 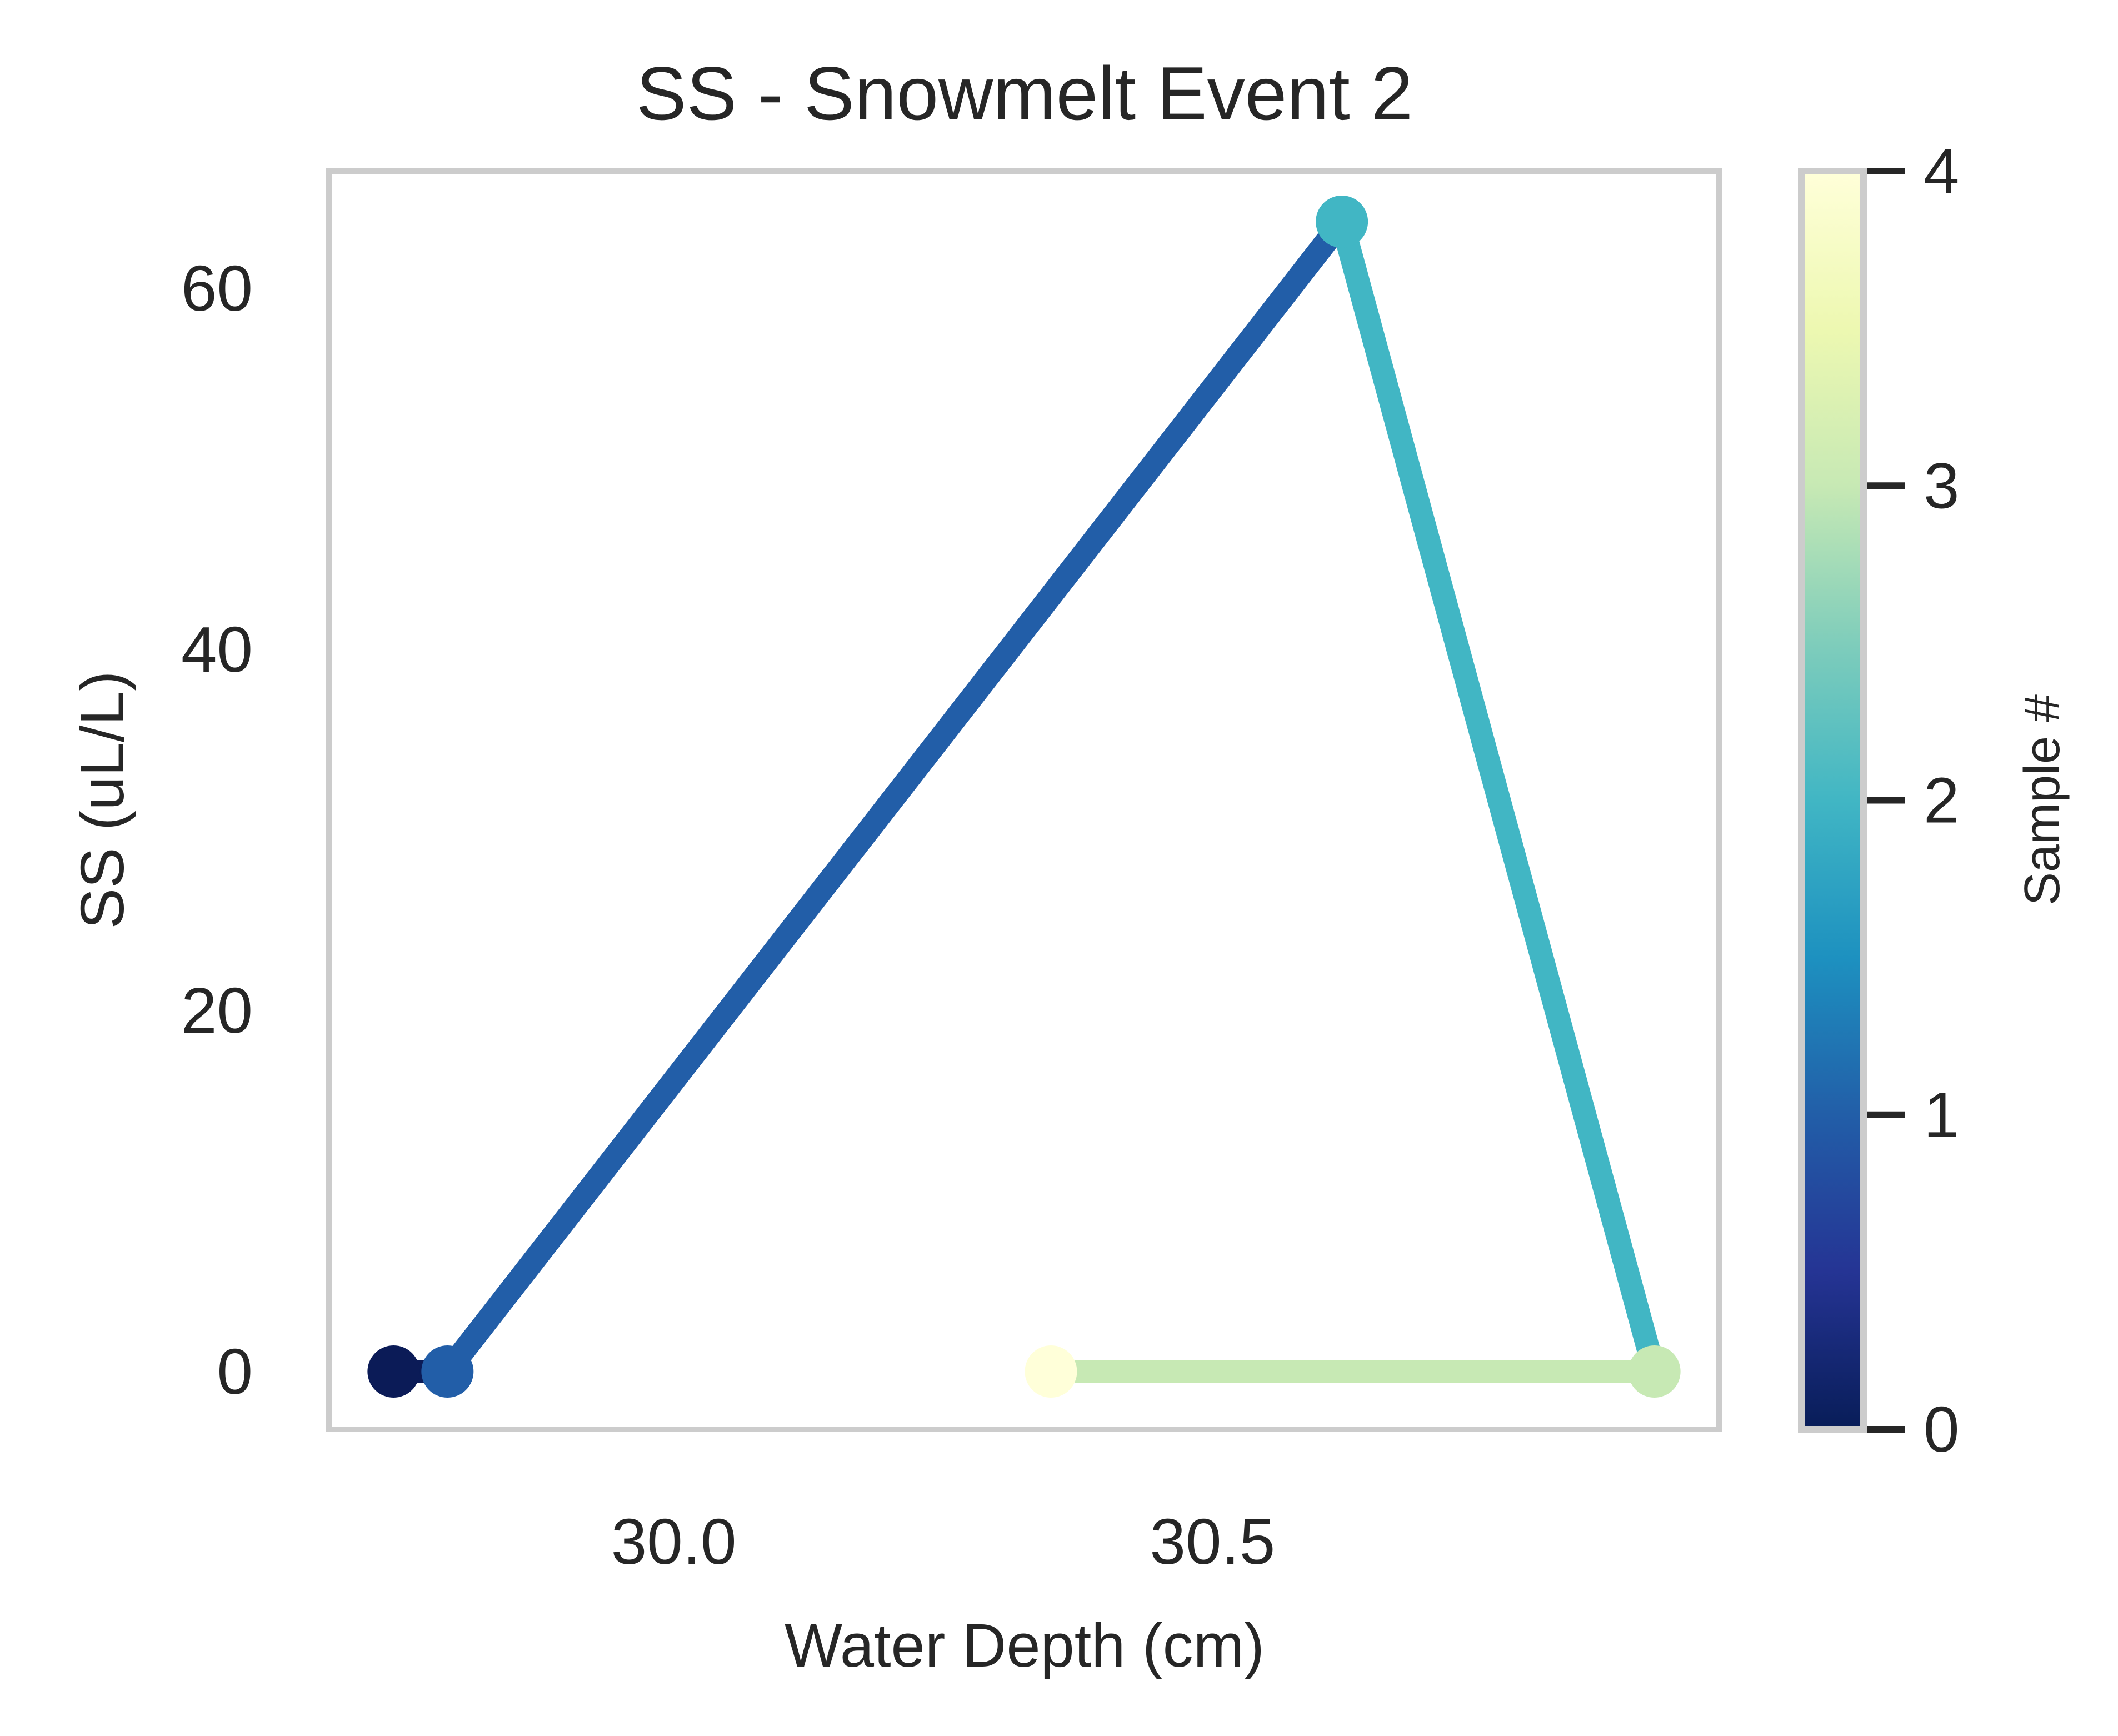 What do you see at coordinates (1942, 171) in the screenshot?
I see `colorbar-tick-label: 4` at bounding box center [1942, 171].